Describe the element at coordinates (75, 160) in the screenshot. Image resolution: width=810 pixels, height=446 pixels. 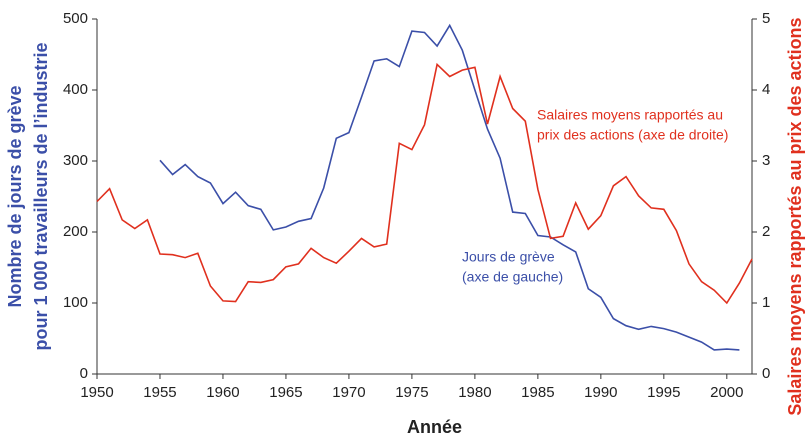
I see `y-tick-label: 300` at that location.